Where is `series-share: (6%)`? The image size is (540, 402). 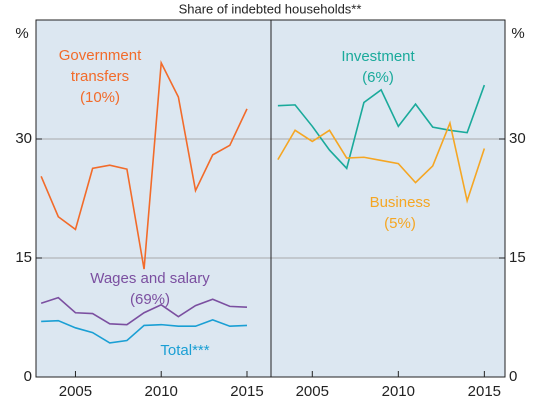 series-share: (6%) is located at coordinates (378, 77).